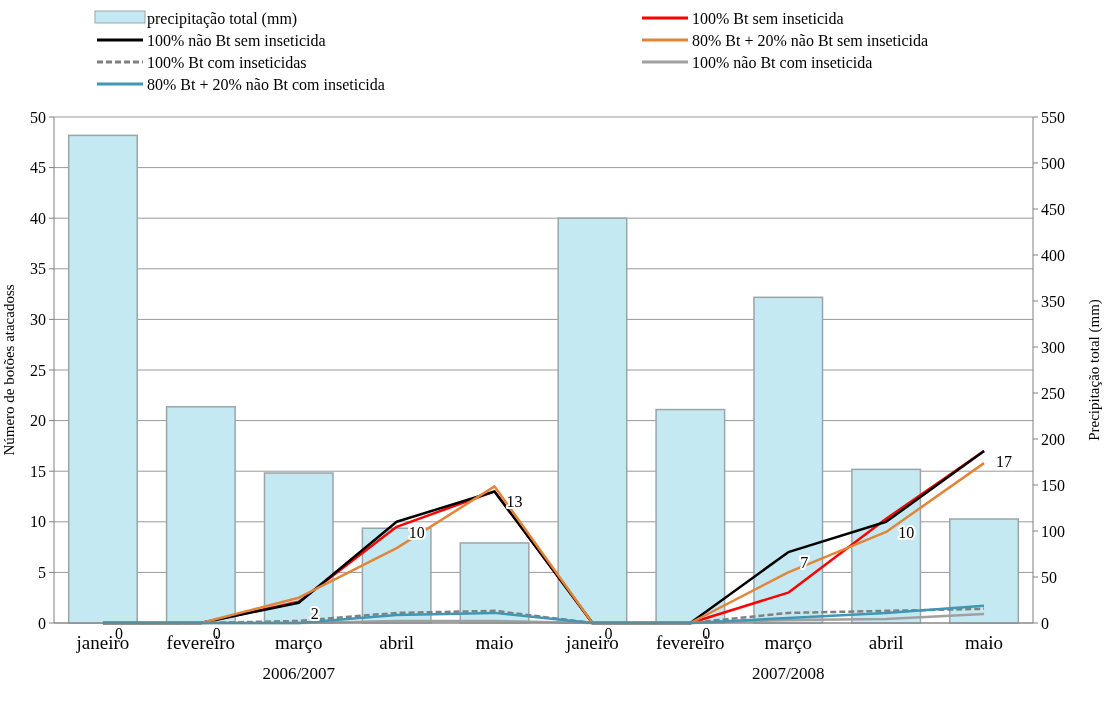 This screenshot has height=704, width=1109. Describe the element at coordinates (38, 319) in the screenshot. I see `y-tick-label: 30` at that location.